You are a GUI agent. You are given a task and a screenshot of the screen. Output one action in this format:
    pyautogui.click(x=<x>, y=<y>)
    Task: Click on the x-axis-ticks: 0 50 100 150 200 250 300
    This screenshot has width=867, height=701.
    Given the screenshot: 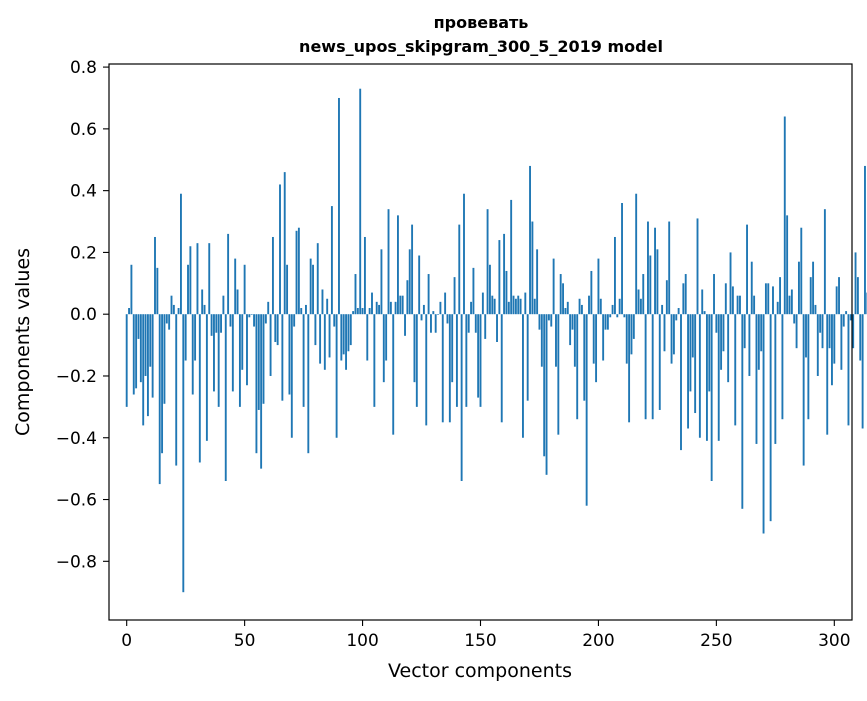 What is the action you would take?
    pyautogui.click(x=486, y=635)
    